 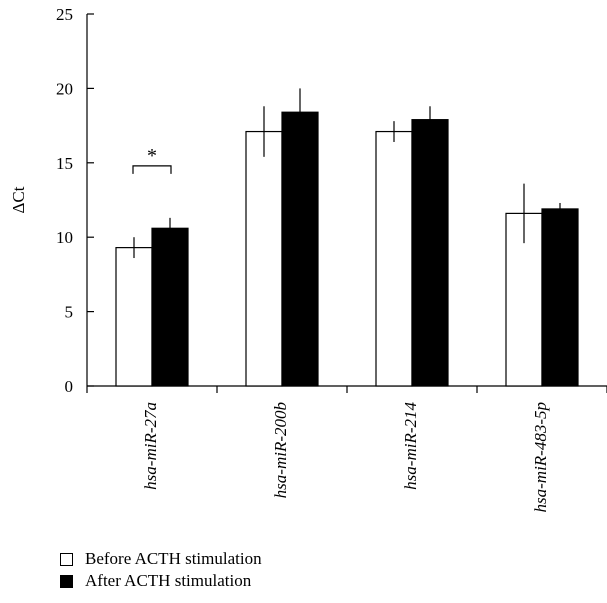 What do you see at coordinates (75, 200) in the screenshot?
I see `y-axis: 0 5 10 15 20 25` at bounding box center [75, 200].